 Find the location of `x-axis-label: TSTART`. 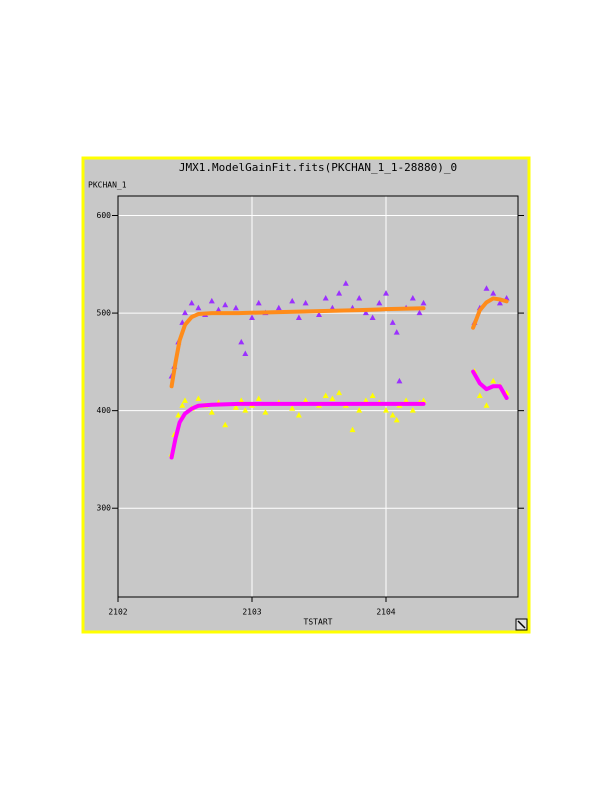

x-axis-label: TSTART is located at coordinates (318, 622).